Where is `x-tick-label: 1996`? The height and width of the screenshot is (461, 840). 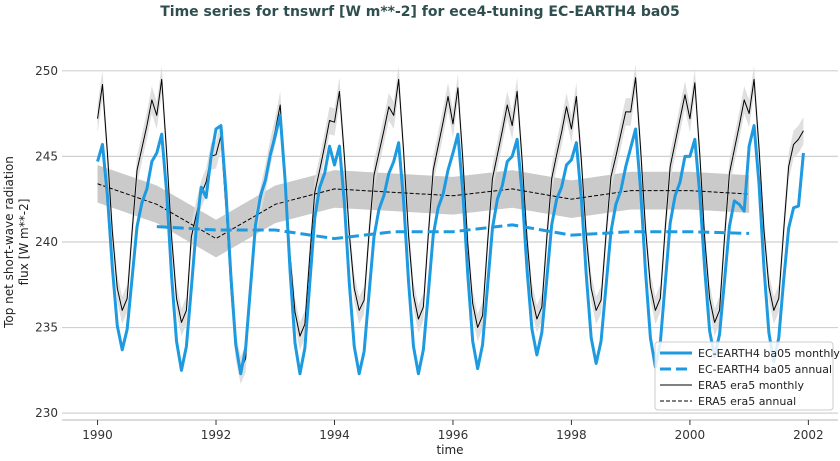
x-tick-label: 1996 is located at coordinates (453, 435).